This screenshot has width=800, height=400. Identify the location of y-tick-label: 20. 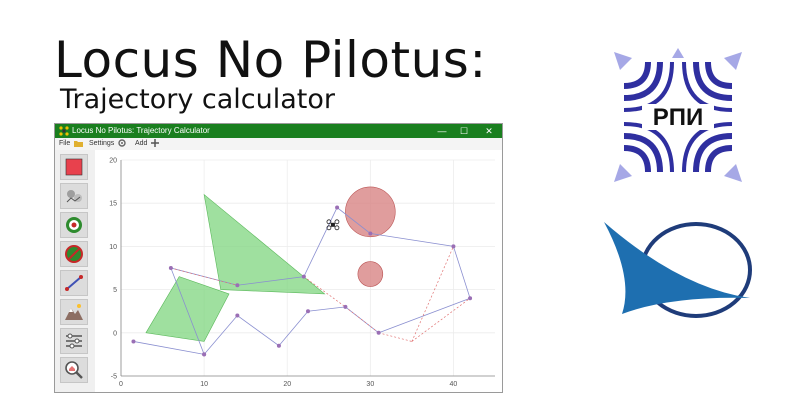
(113, 161).